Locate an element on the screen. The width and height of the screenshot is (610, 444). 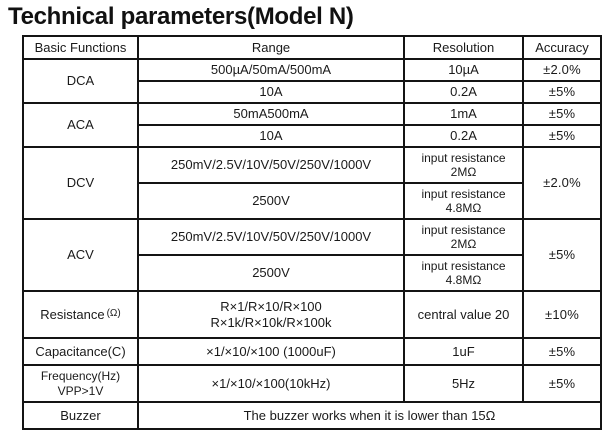
cell-acv-range-1: 250mV/2.5V/10V/50V/250V/1000V is located at coordinates (271, 237).